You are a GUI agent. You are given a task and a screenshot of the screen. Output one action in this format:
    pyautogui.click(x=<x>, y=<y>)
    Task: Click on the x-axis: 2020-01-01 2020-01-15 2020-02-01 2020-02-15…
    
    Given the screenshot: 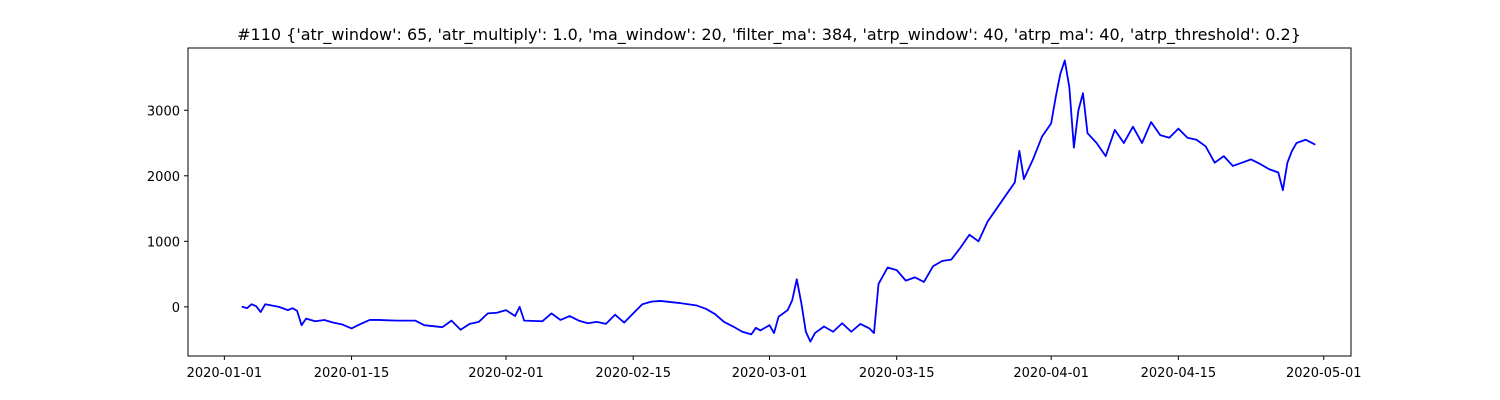 What is the action you would take?
    pyautogui.click(x=774, y=368)
    